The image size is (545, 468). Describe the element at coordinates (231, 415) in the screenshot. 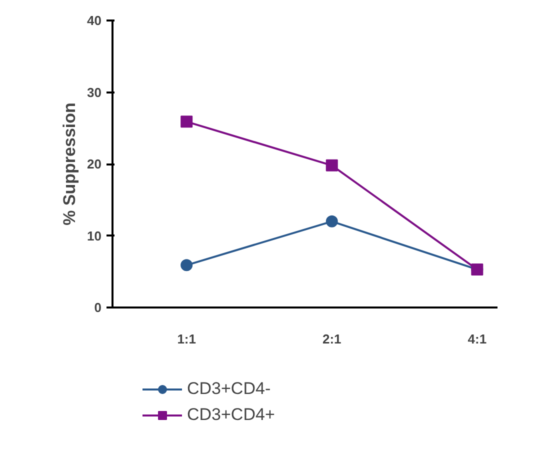

I see `legend-label: CD3+CD4+` at that location.